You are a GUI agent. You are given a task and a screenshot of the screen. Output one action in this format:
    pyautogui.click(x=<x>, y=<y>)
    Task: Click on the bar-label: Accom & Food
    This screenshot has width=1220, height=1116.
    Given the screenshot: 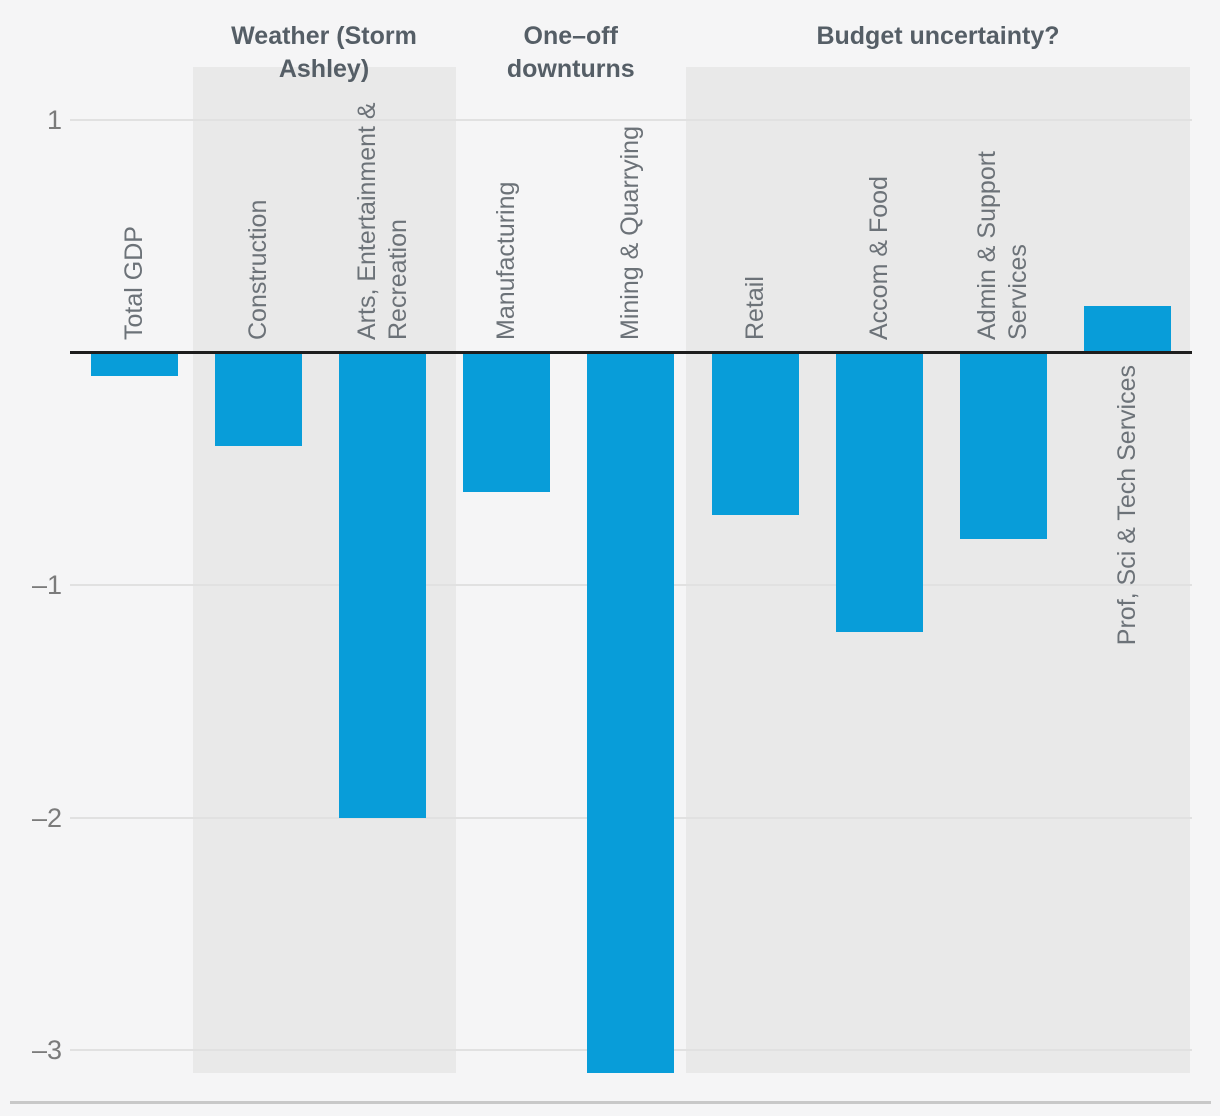 What is the action you would take?
    pyautogui.click(x=879, y=258)
    